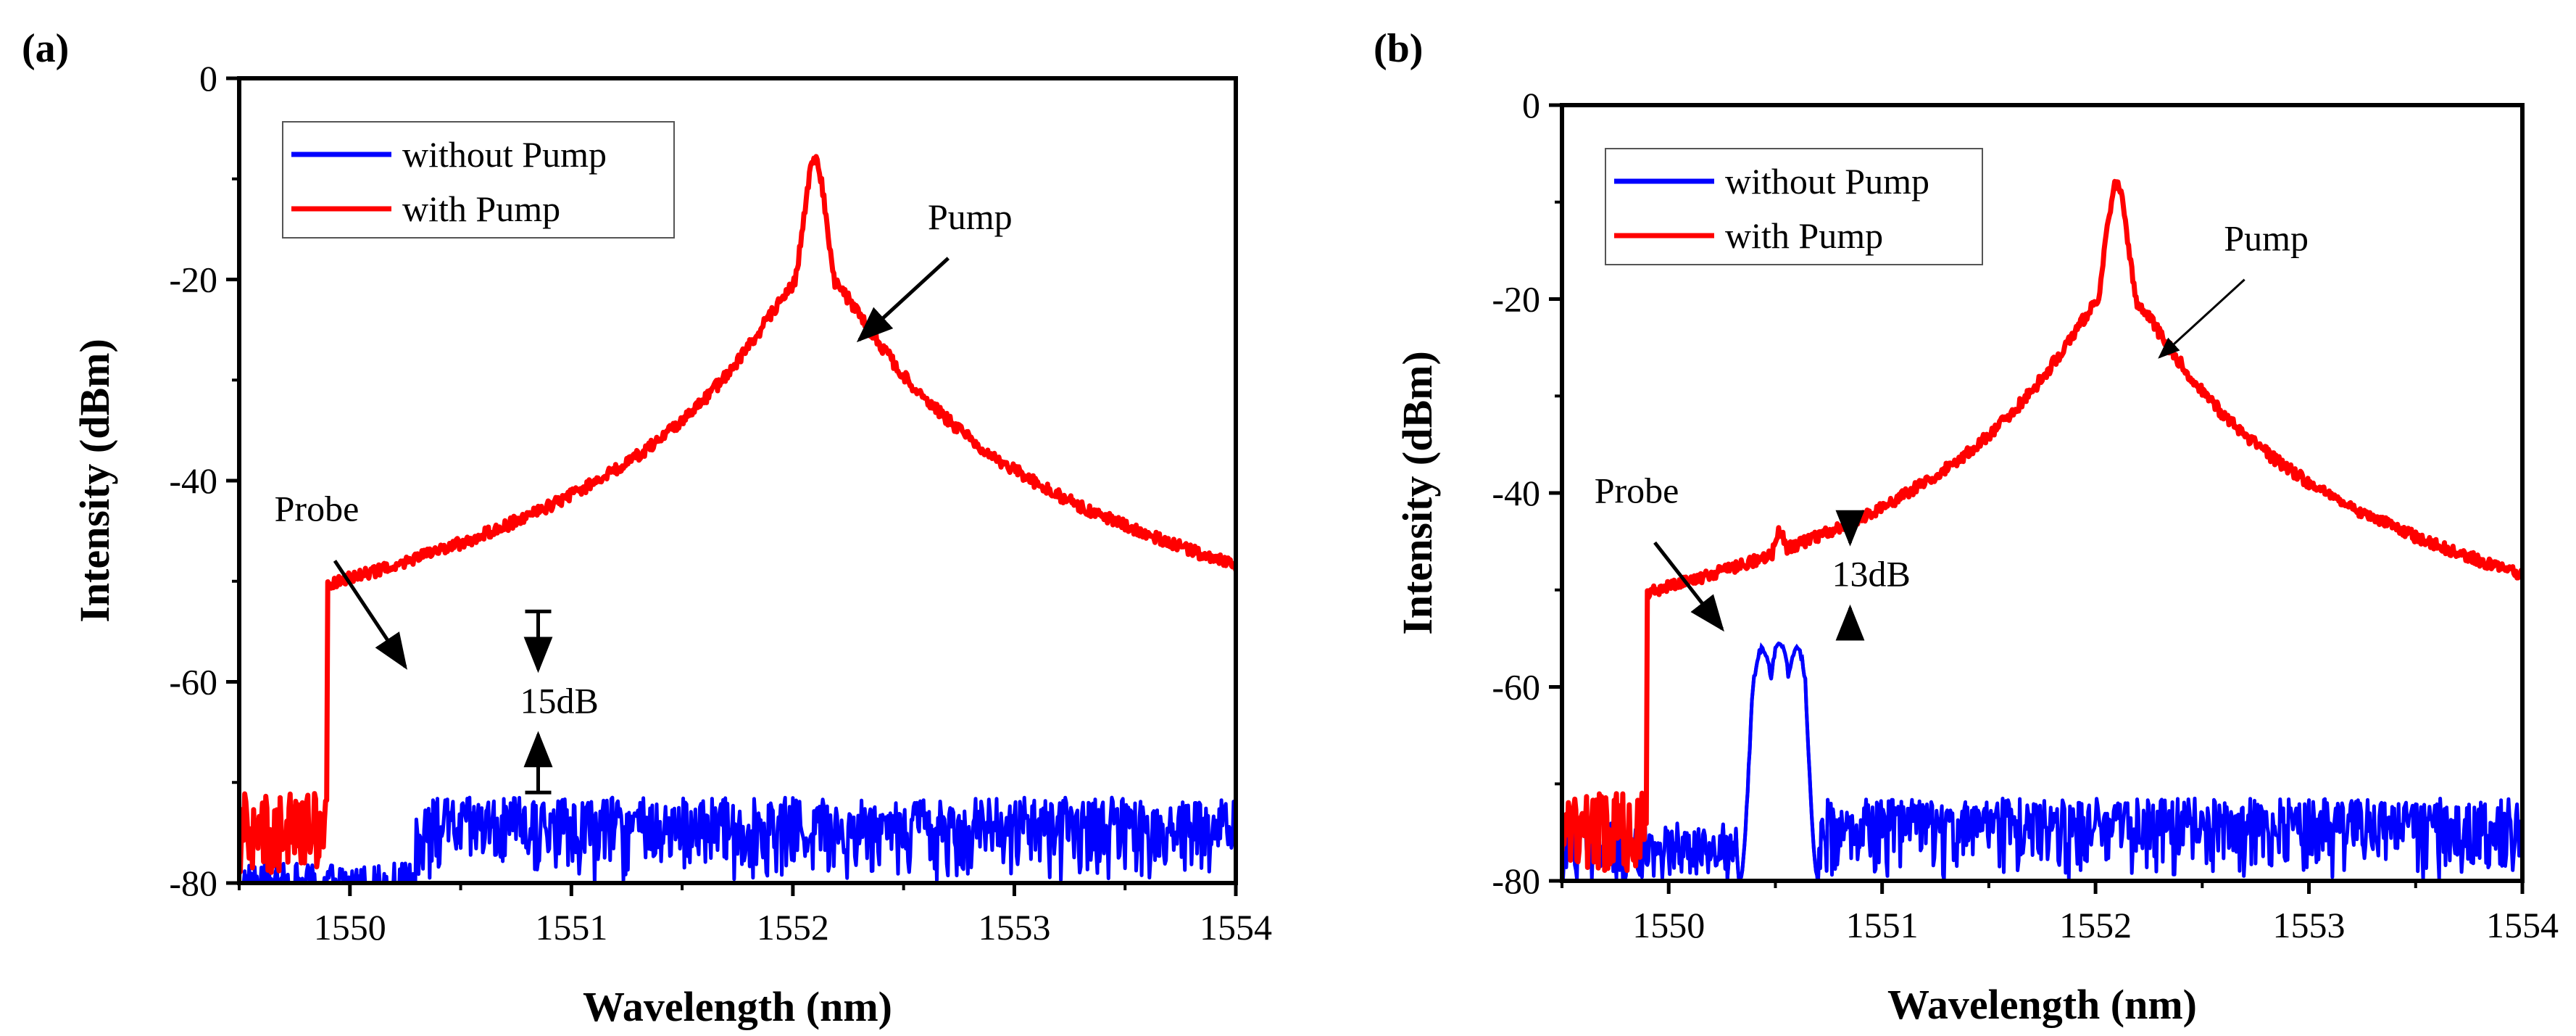 This screenshot has height=1036, width=2576. I want to click on gain-label: 13dB, so click(1871, 574).